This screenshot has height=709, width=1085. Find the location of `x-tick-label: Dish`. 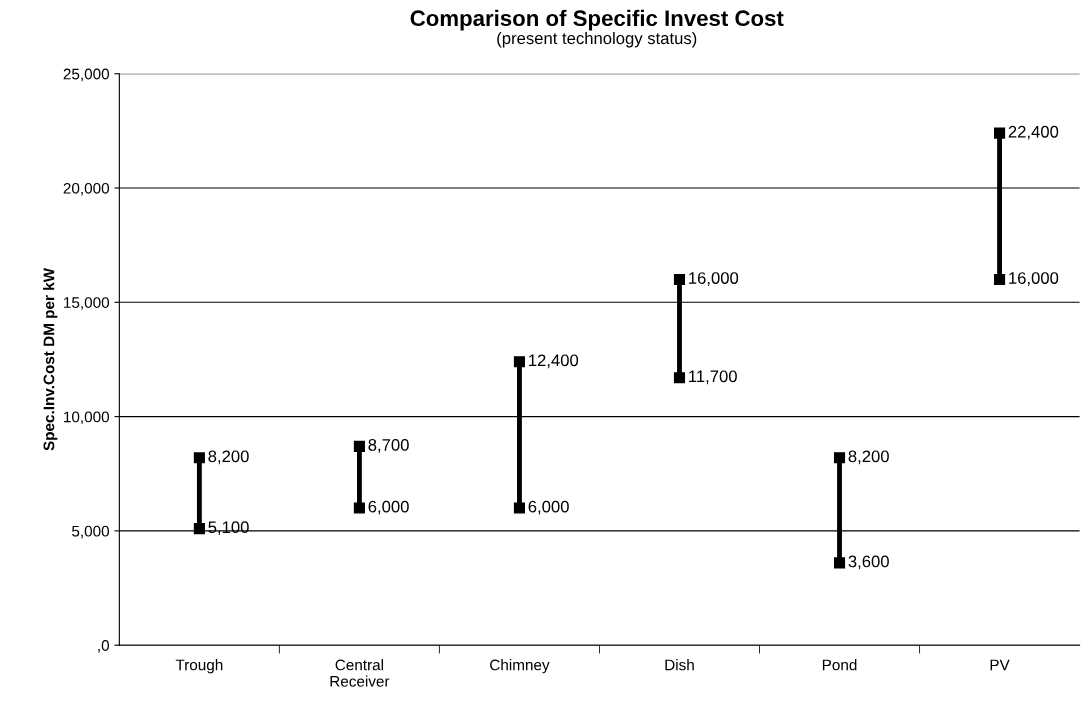

x-tick-label: Dish is located at coordinates (679, 665).